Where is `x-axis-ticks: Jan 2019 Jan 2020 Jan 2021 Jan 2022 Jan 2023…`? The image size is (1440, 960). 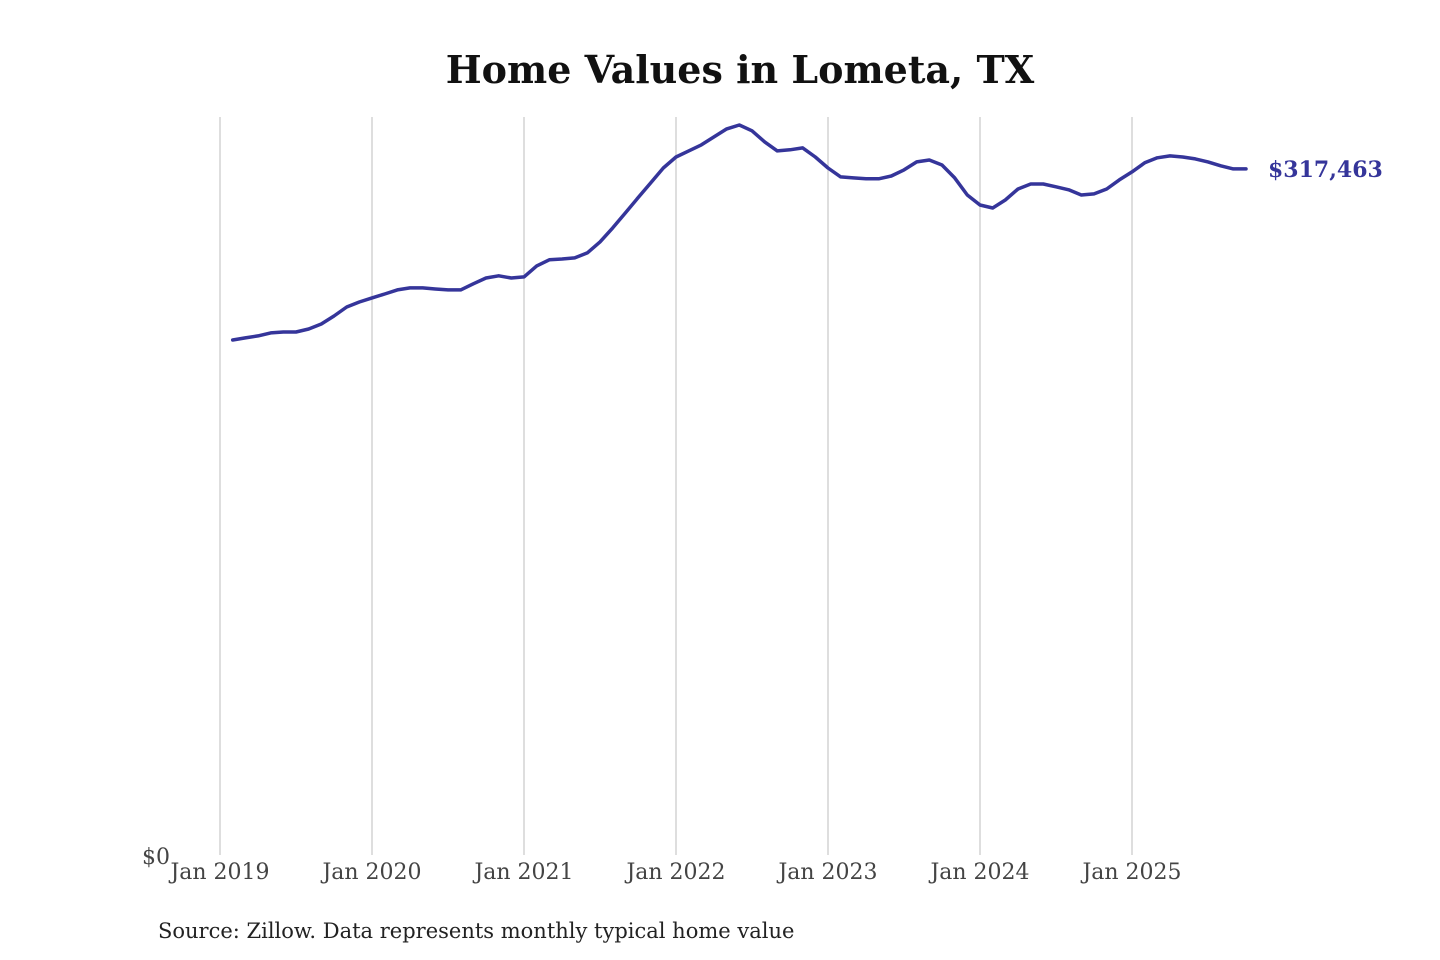 x-axis-ticks: Jan 2019 Jan 2020 Jan 2021 Jan 2022 Jan 2023… is located at coordinates (674, 872).